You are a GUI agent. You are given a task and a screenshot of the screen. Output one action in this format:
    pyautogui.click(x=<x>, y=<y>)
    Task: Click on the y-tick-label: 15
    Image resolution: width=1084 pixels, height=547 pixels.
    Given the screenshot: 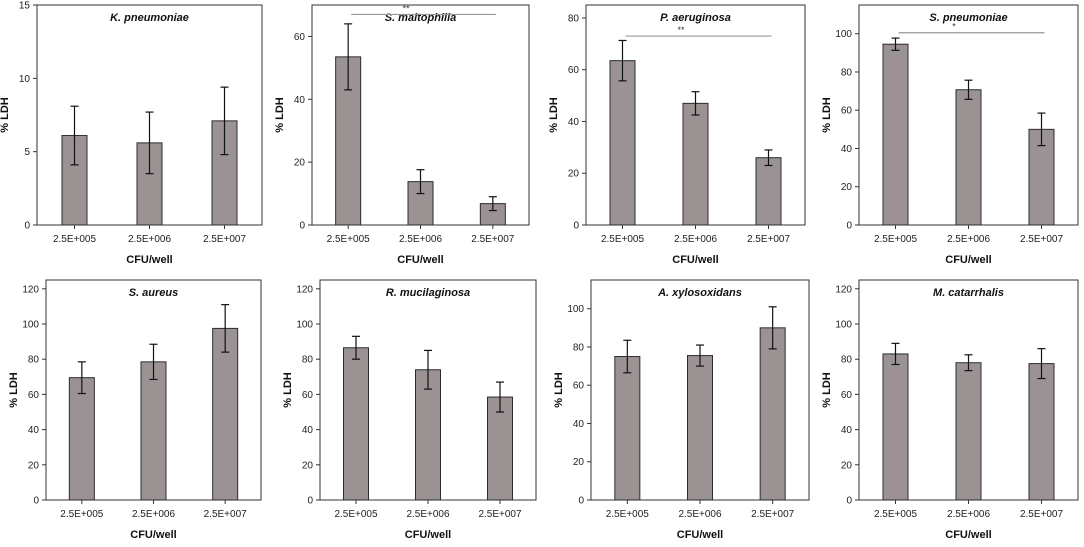 What is the action you would take?
    pyautogui.click(x=25, y=6)
    